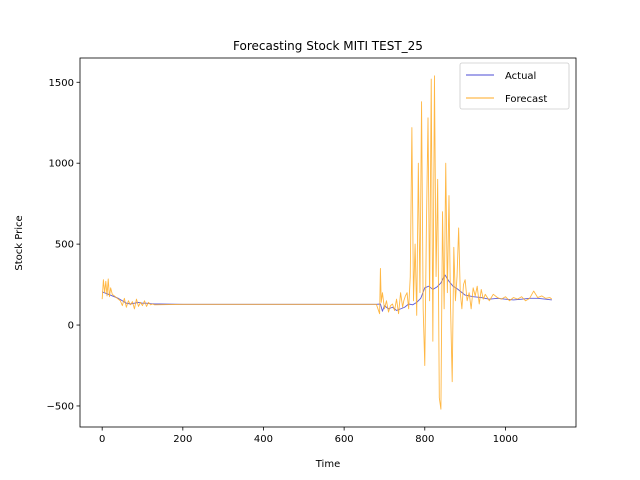 The height and width of the screenshot is (480, 640). Describe the element at coordinates (182, 439) in the screenshot. I see `x-tick-label: 200` at that location.